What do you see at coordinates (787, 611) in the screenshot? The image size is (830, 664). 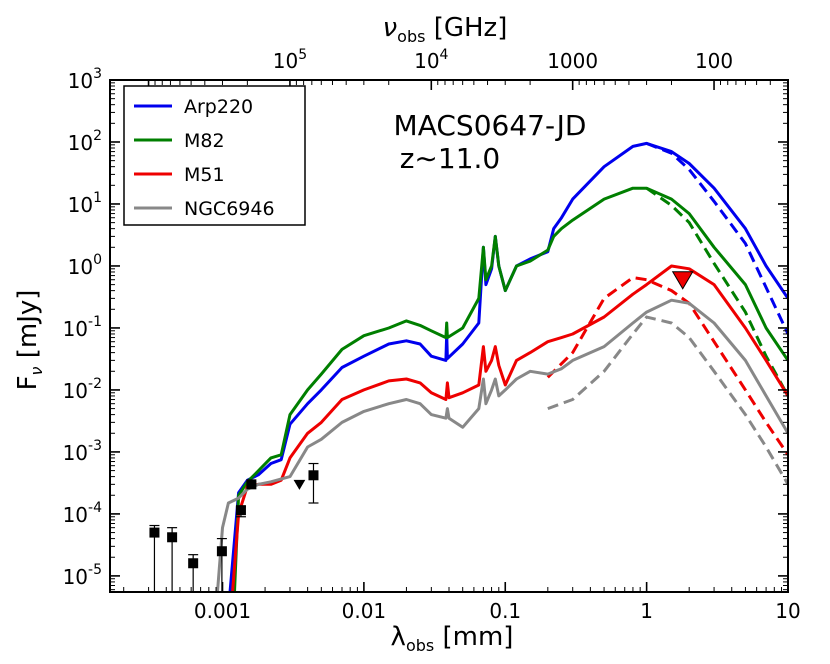 I see `x-tick-label: 10` at bounding box center [787, 611].